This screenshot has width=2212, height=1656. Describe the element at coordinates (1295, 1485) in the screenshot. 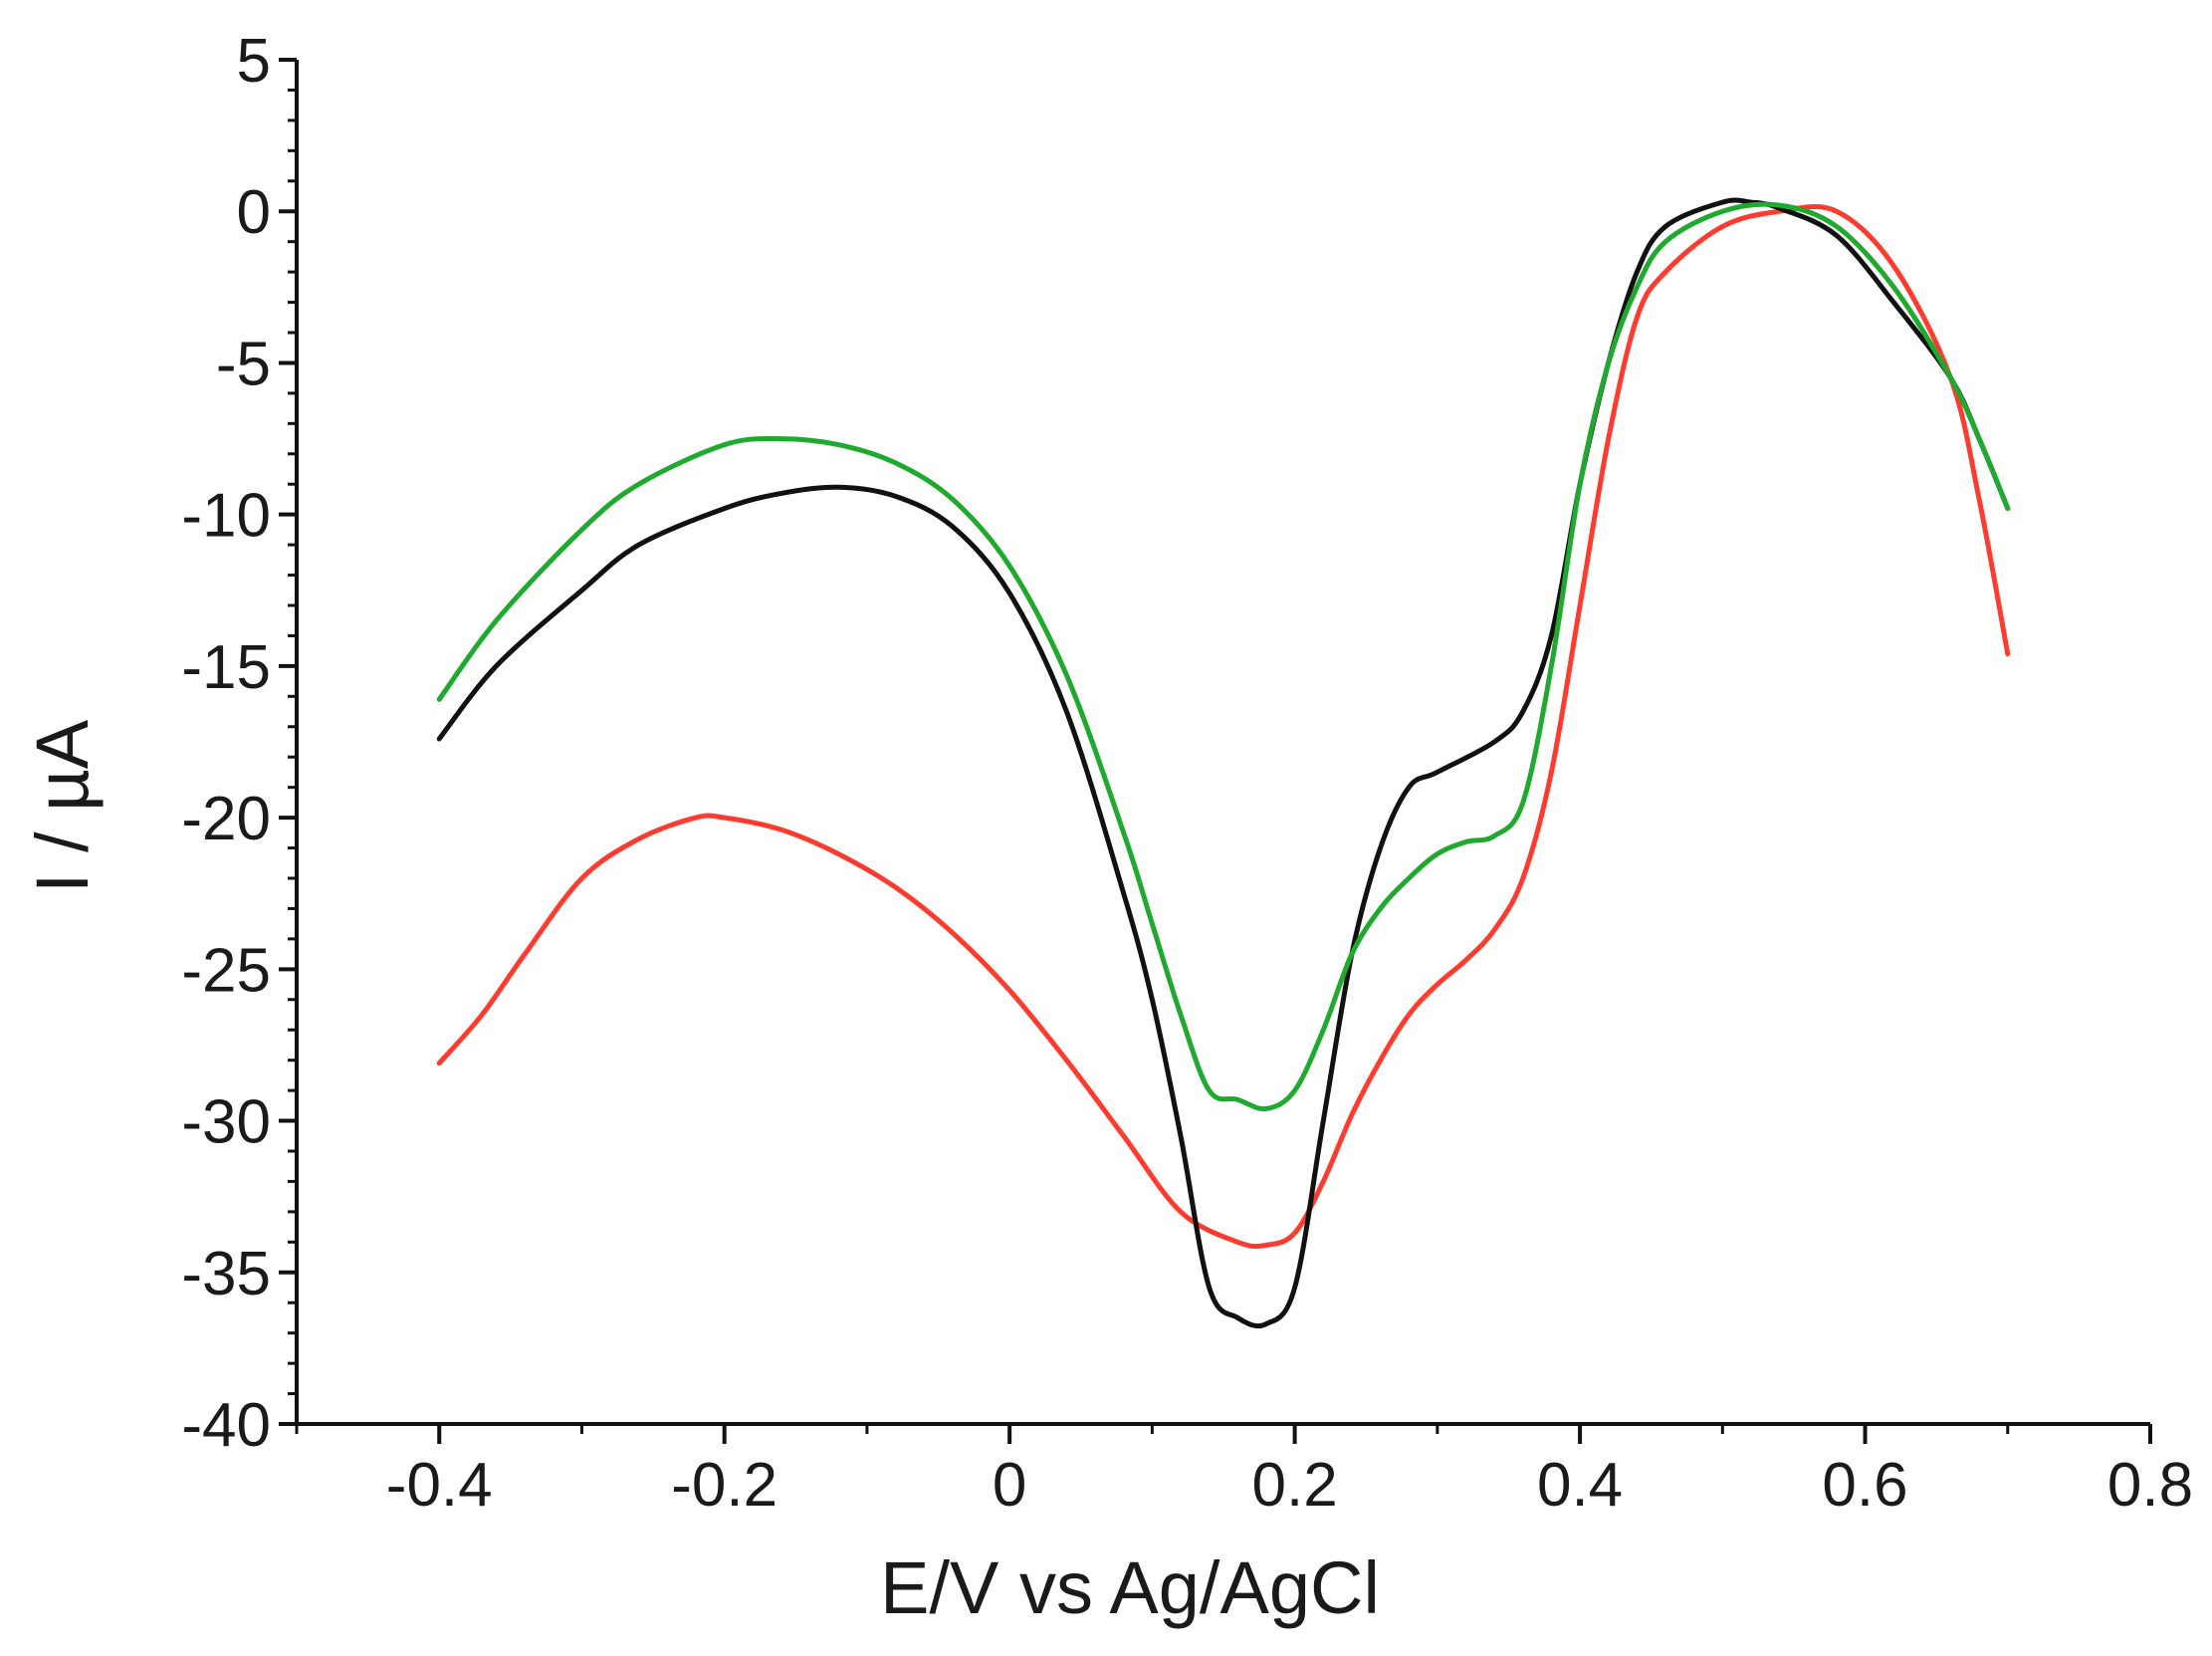

I see `x-tick-label: 0.2` at that location.